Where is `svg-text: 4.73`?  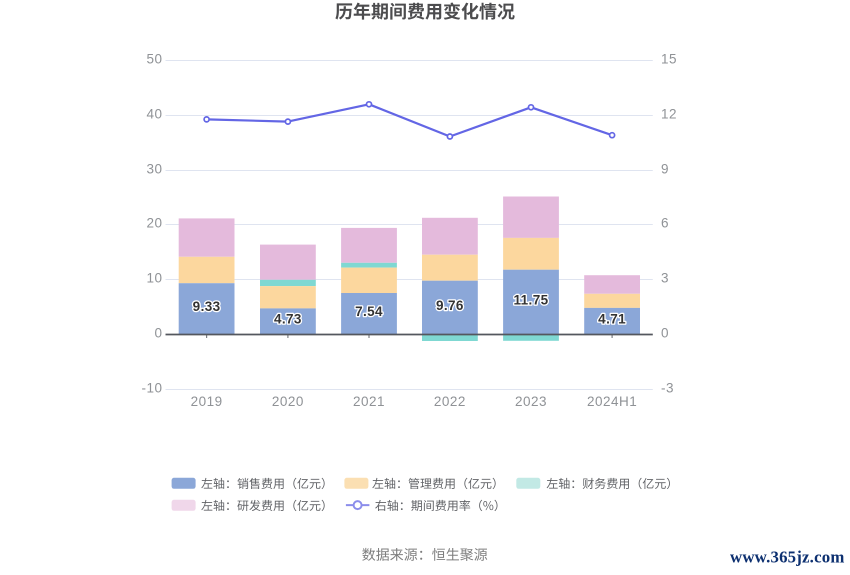
svg-text: 4.73 is located at coordinates (288, 319).